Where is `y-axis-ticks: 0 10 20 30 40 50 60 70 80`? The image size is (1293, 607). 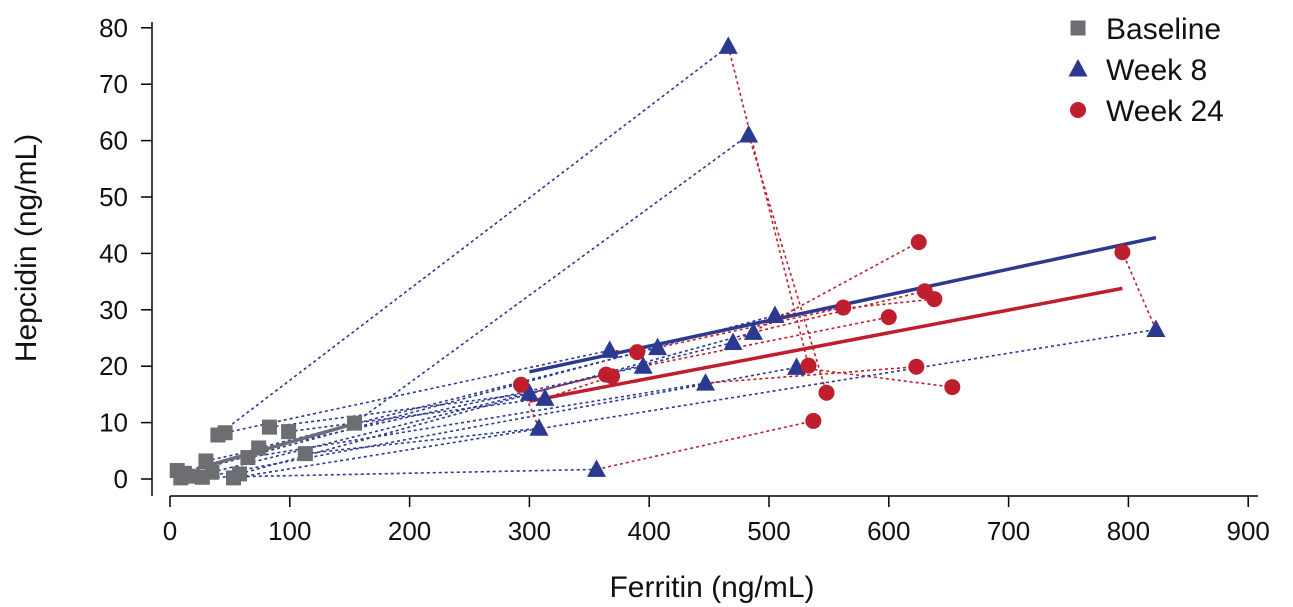
y-axis-ticks: 0 10 20 30 40 50 60 70 80 is located at coordinates (125, 253).